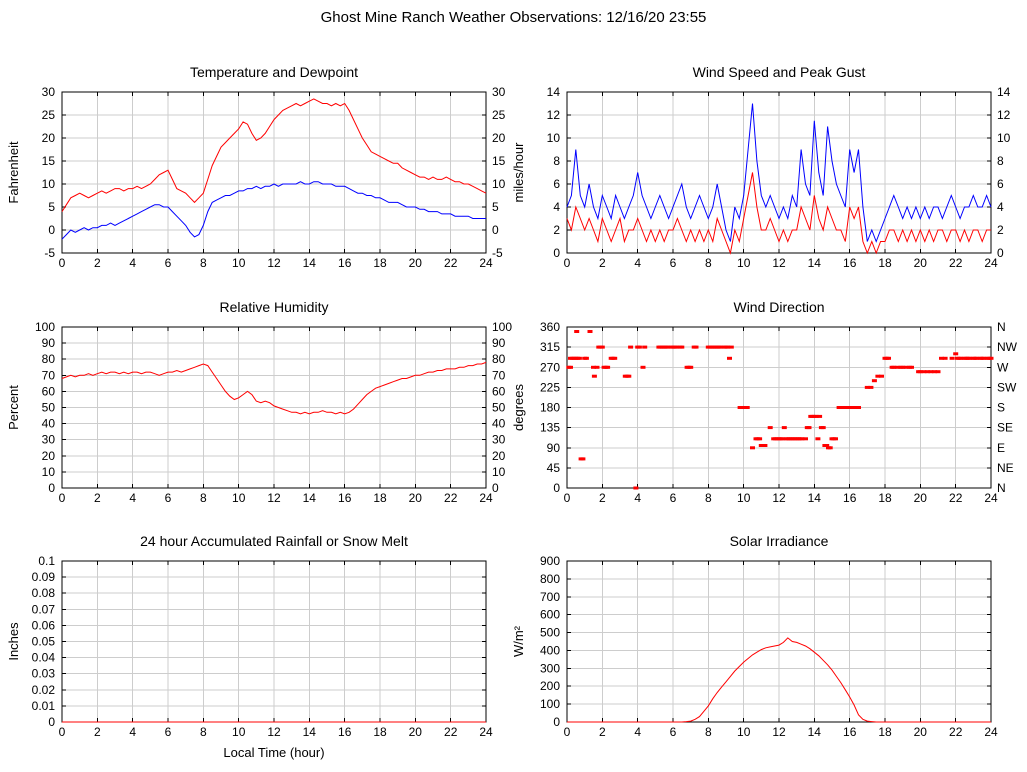 The width and height of the screenshot is (1027, 772). Describe the element at coordinates (550, 387) in the screenshot. I see `svg-text: 225` at that location.